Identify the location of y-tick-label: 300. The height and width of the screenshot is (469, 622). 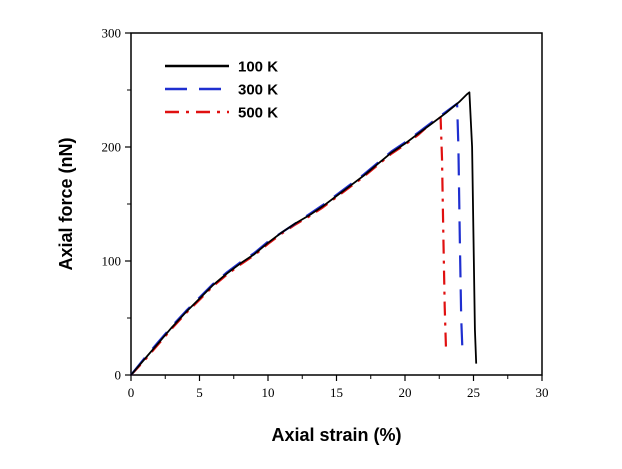
(112, 33).